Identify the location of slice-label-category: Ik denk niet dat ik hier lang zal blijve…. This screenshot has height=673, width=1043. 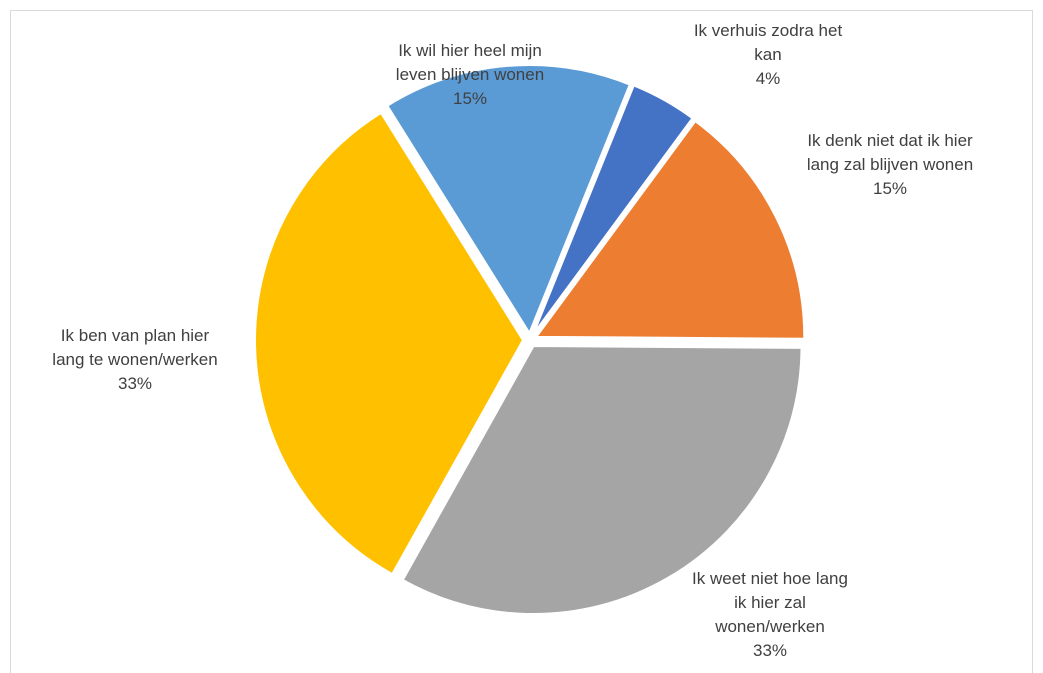
(890, 152).